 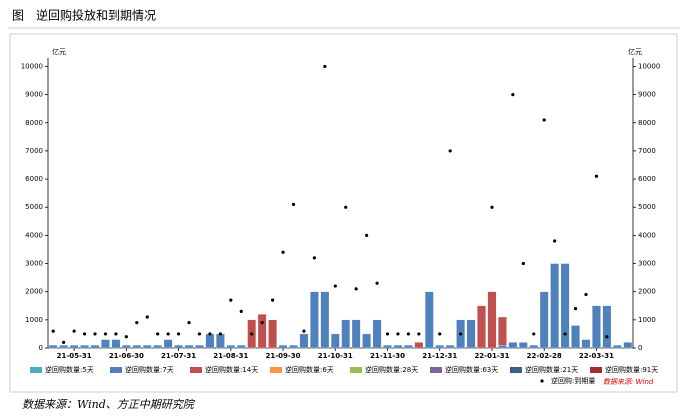 What do you see at coordinates (471, 369) in the screenshot?
I see `legend-label: 逆回购数量:63天` at bounding box center [471, 369].